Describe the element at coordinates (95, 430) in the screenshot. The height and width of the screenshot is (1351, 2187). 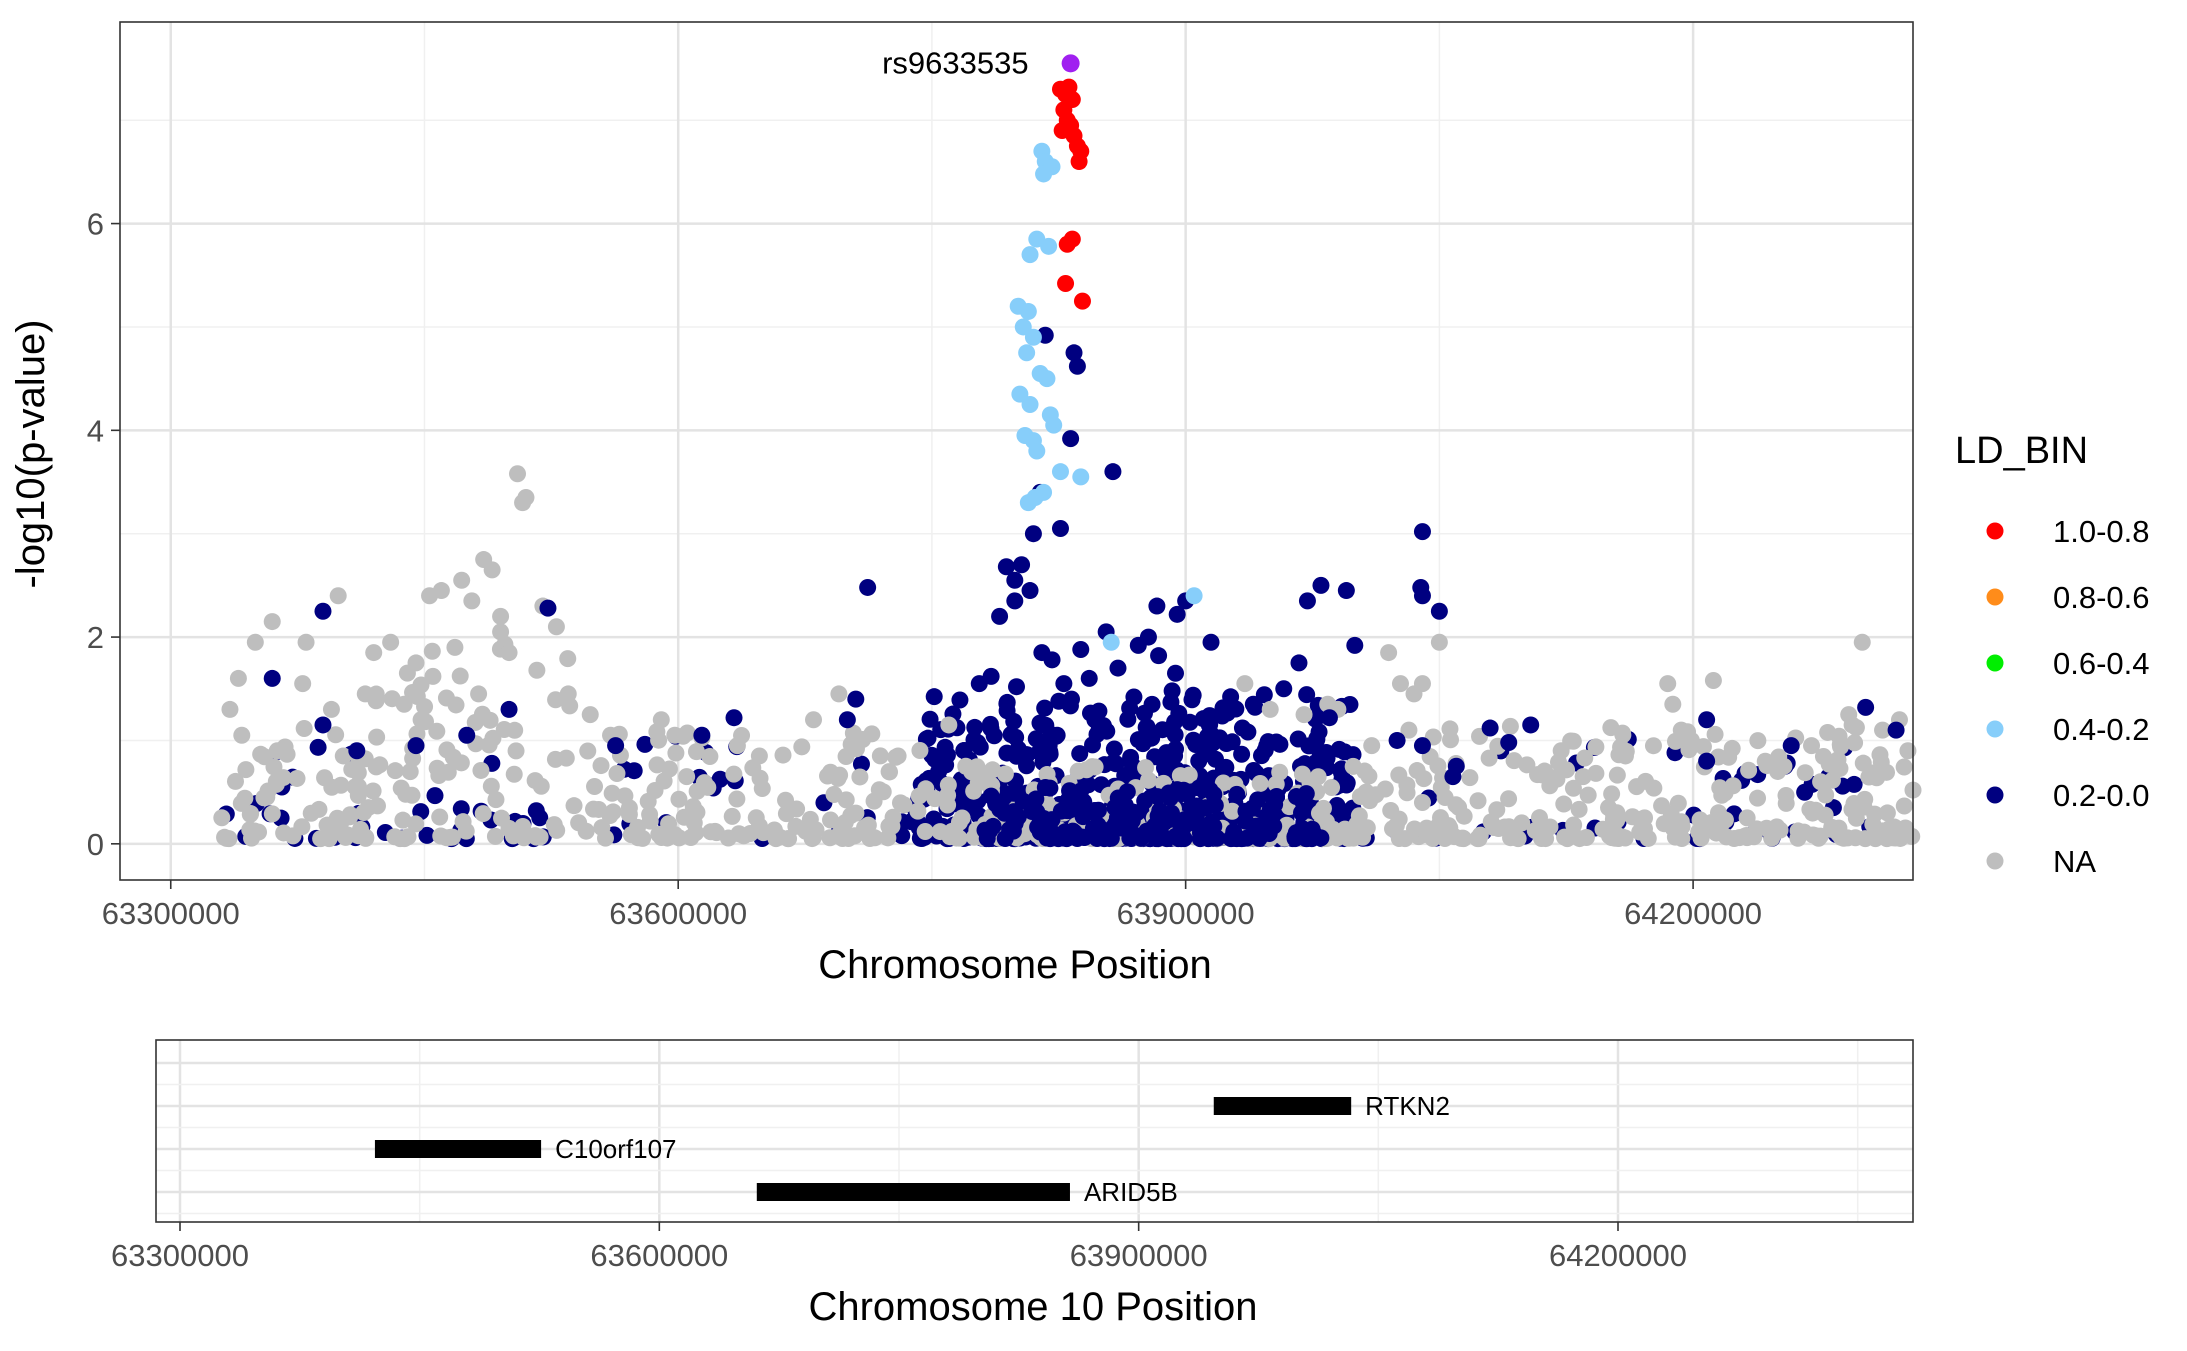
I see `y-tick-label: 4` at that location.